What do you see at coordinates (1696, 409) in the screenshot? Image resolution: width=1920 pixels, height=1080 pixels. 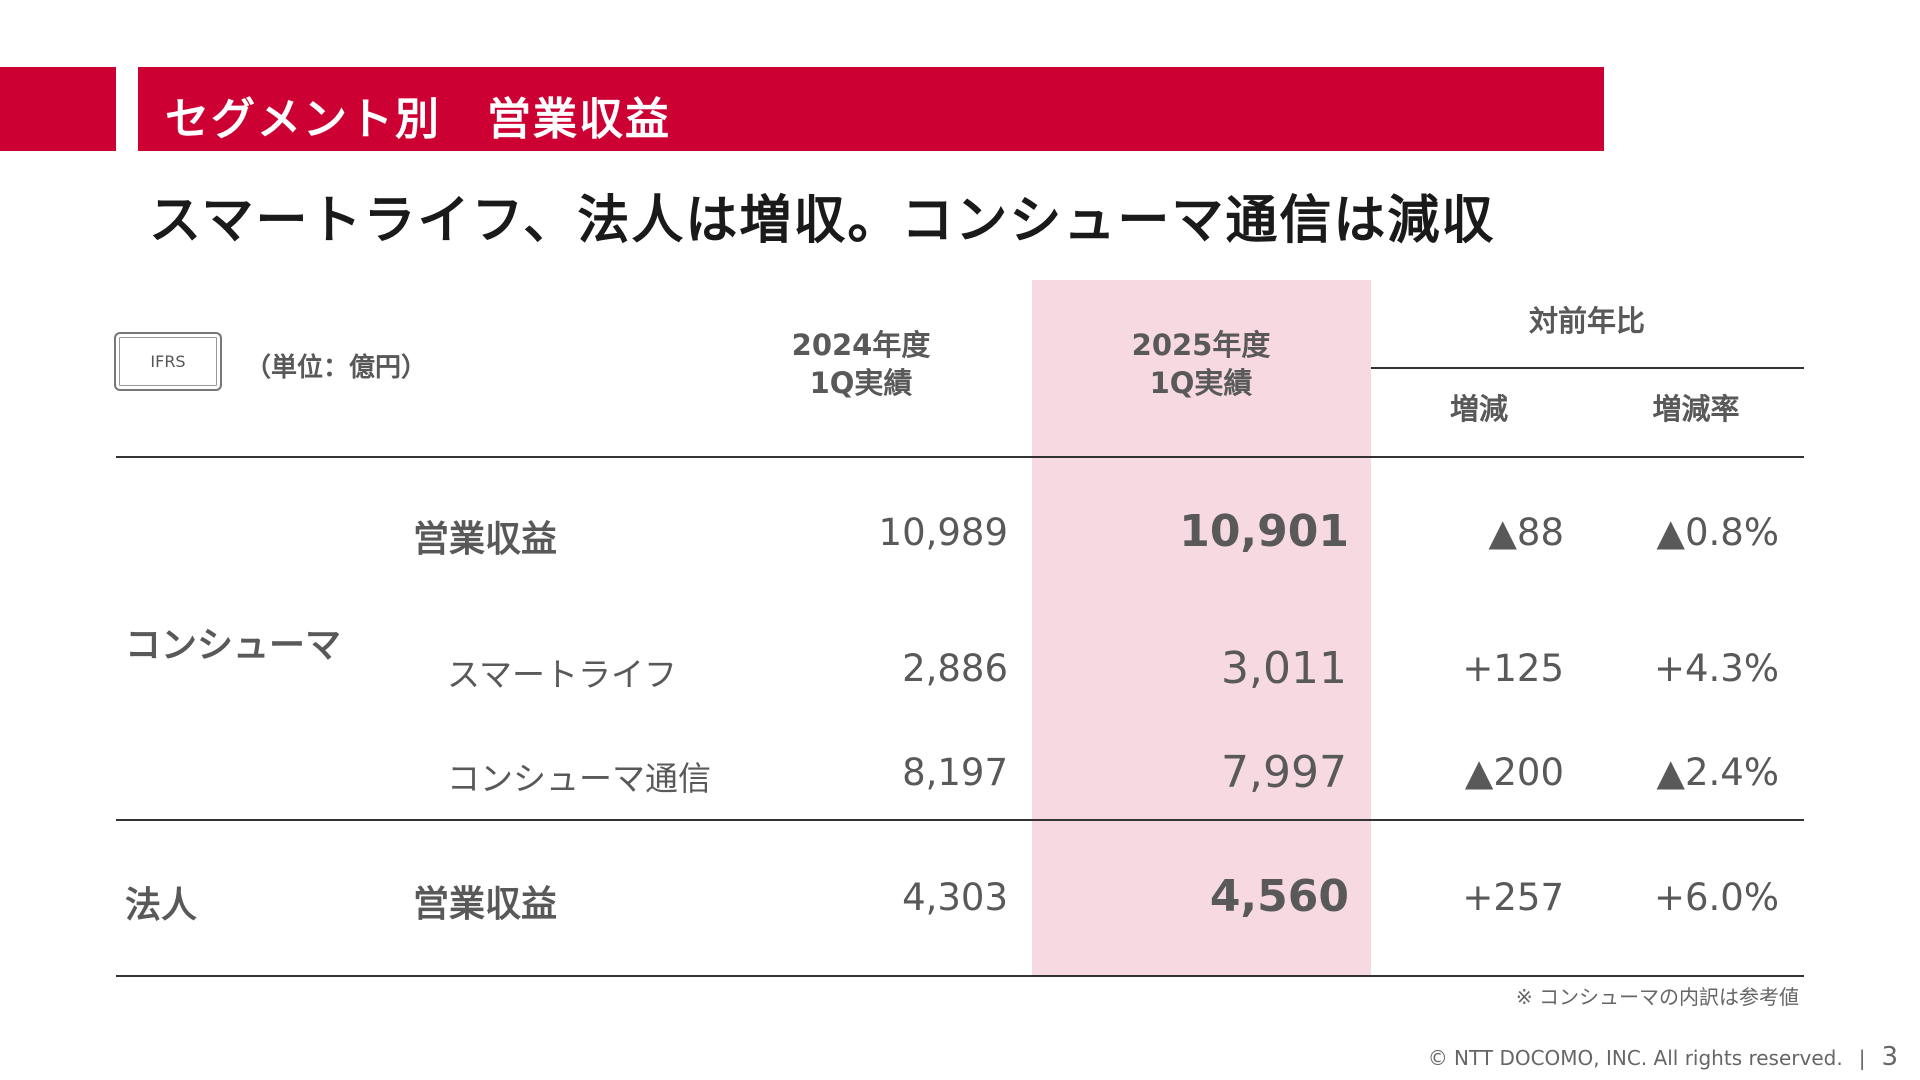 I see `col-header-change-rate: 増減率` at bounding box center [1696, 409].